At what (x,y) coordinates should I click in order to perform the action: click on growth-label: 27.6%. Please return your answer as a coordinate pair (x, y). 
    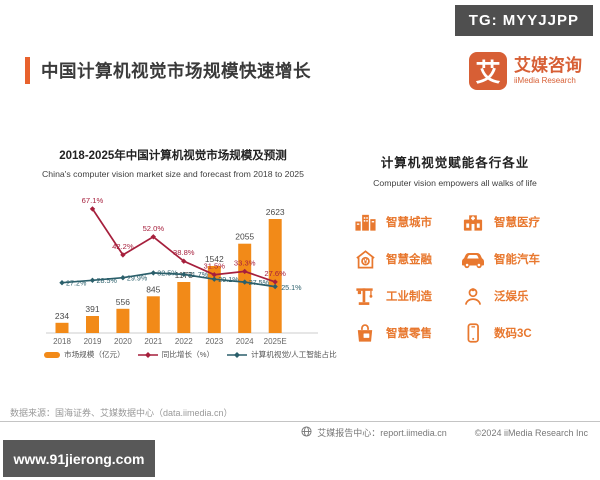
    Looking at the image, I should click on (275, 273).